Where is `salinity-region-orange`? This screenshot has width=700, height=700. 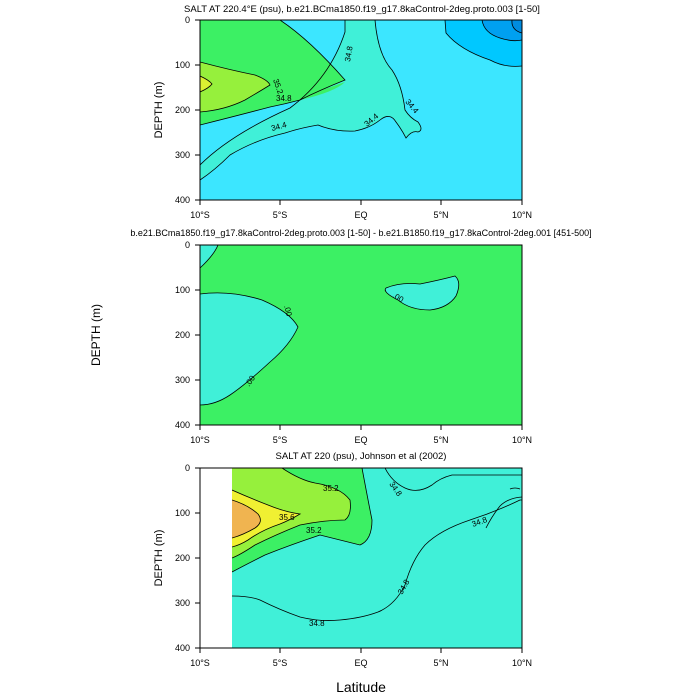 salinity-region-orange is located at coordinates (246, 519).